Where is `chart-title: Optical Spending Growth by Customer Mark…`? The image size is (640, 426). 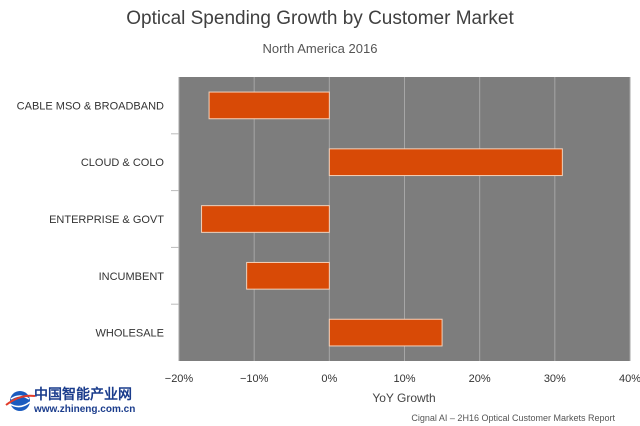
chart-title: Optical Spending Growth by Customer Mark… is located at coordinates (320, 18).